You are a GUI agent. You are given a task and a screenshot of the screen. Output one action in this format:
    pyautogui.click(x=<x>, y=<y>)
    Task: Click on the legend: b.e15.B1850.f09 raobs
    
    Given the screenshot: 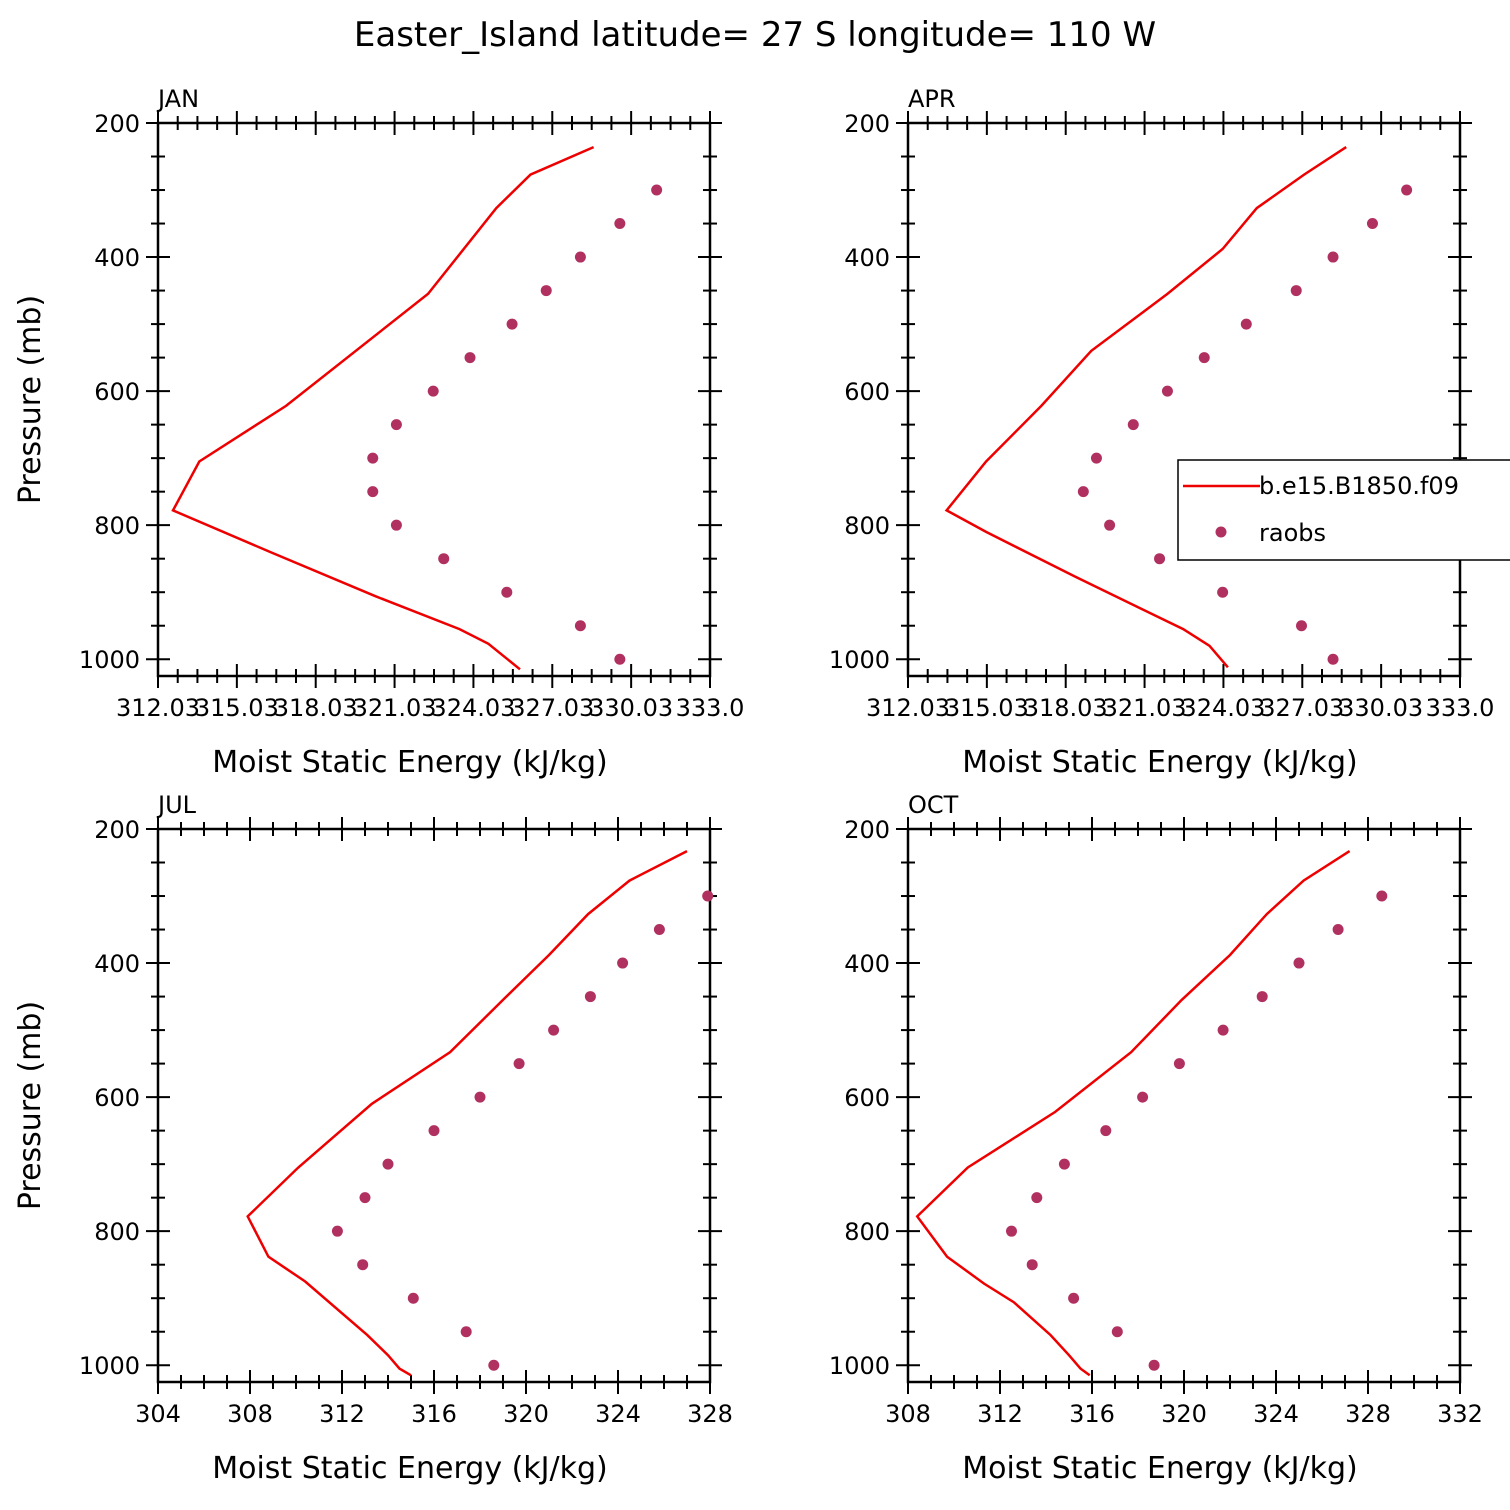 What is the action you would take?
    pyautogui.click(x=1343, y=510)
    